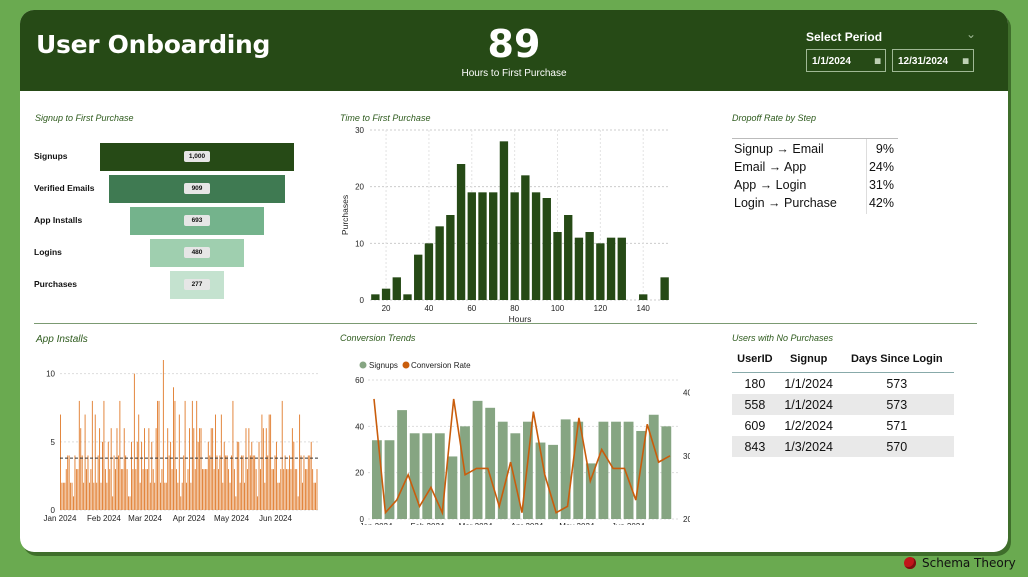 This screenshot has height=577, width=1028. Describe the element at coordinates (441, 365) in the screenshot. I see `legend-label: Conversion Rate` at that location.